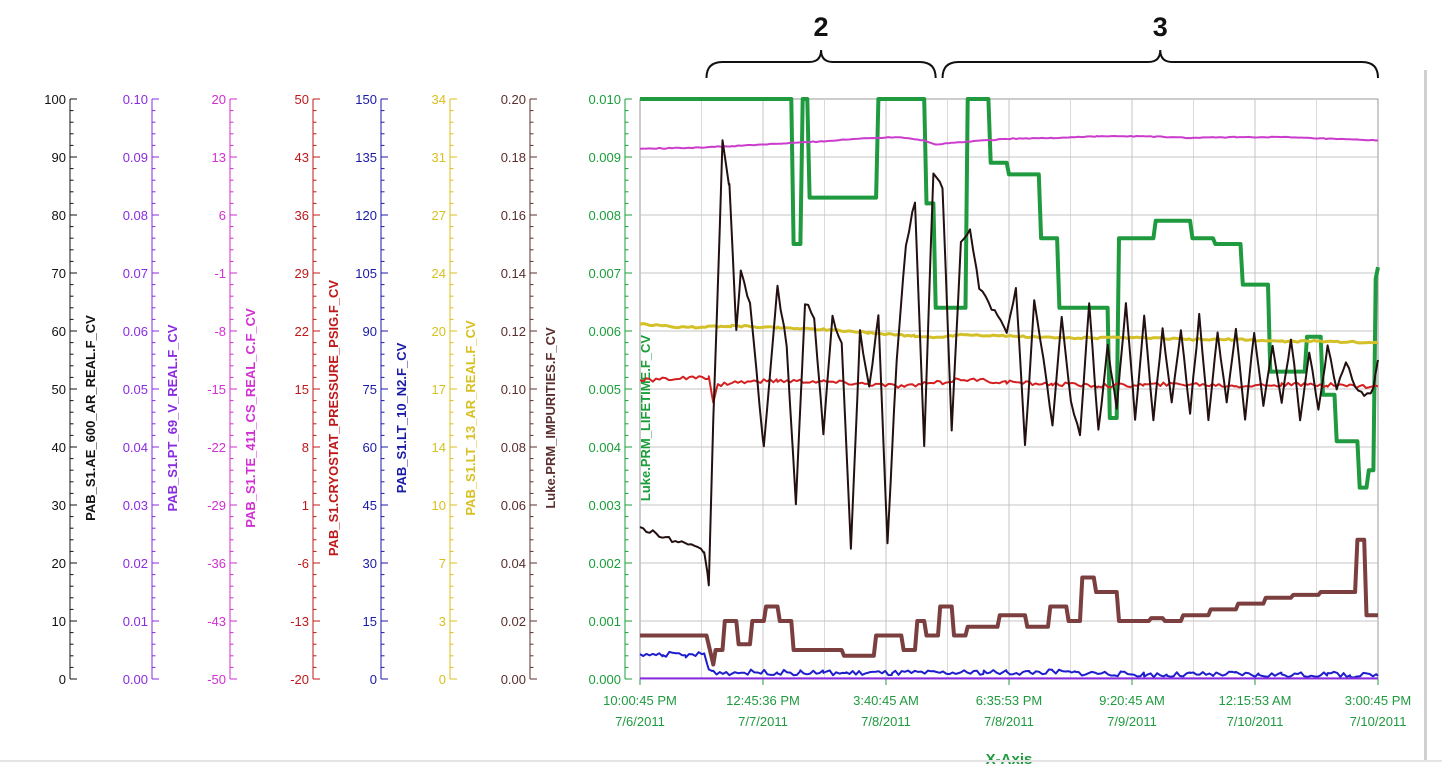  I want to click on axis-tick-label: -1, so click(220, 273).